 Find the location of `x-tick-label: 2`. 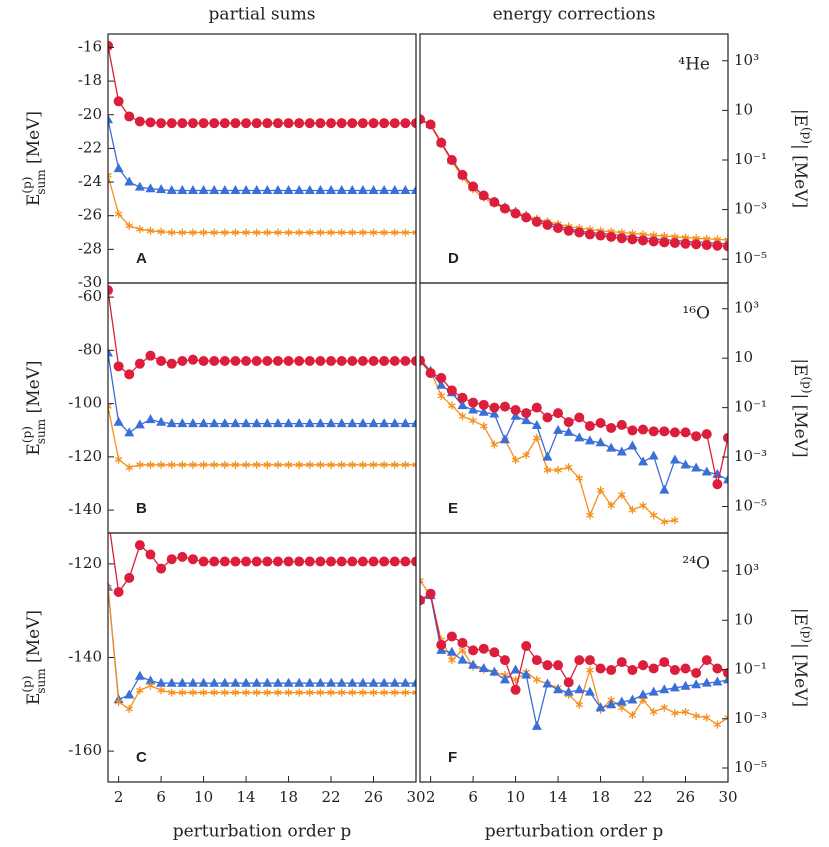

x-tick-label: 2 is located at coordinates (119, 797).